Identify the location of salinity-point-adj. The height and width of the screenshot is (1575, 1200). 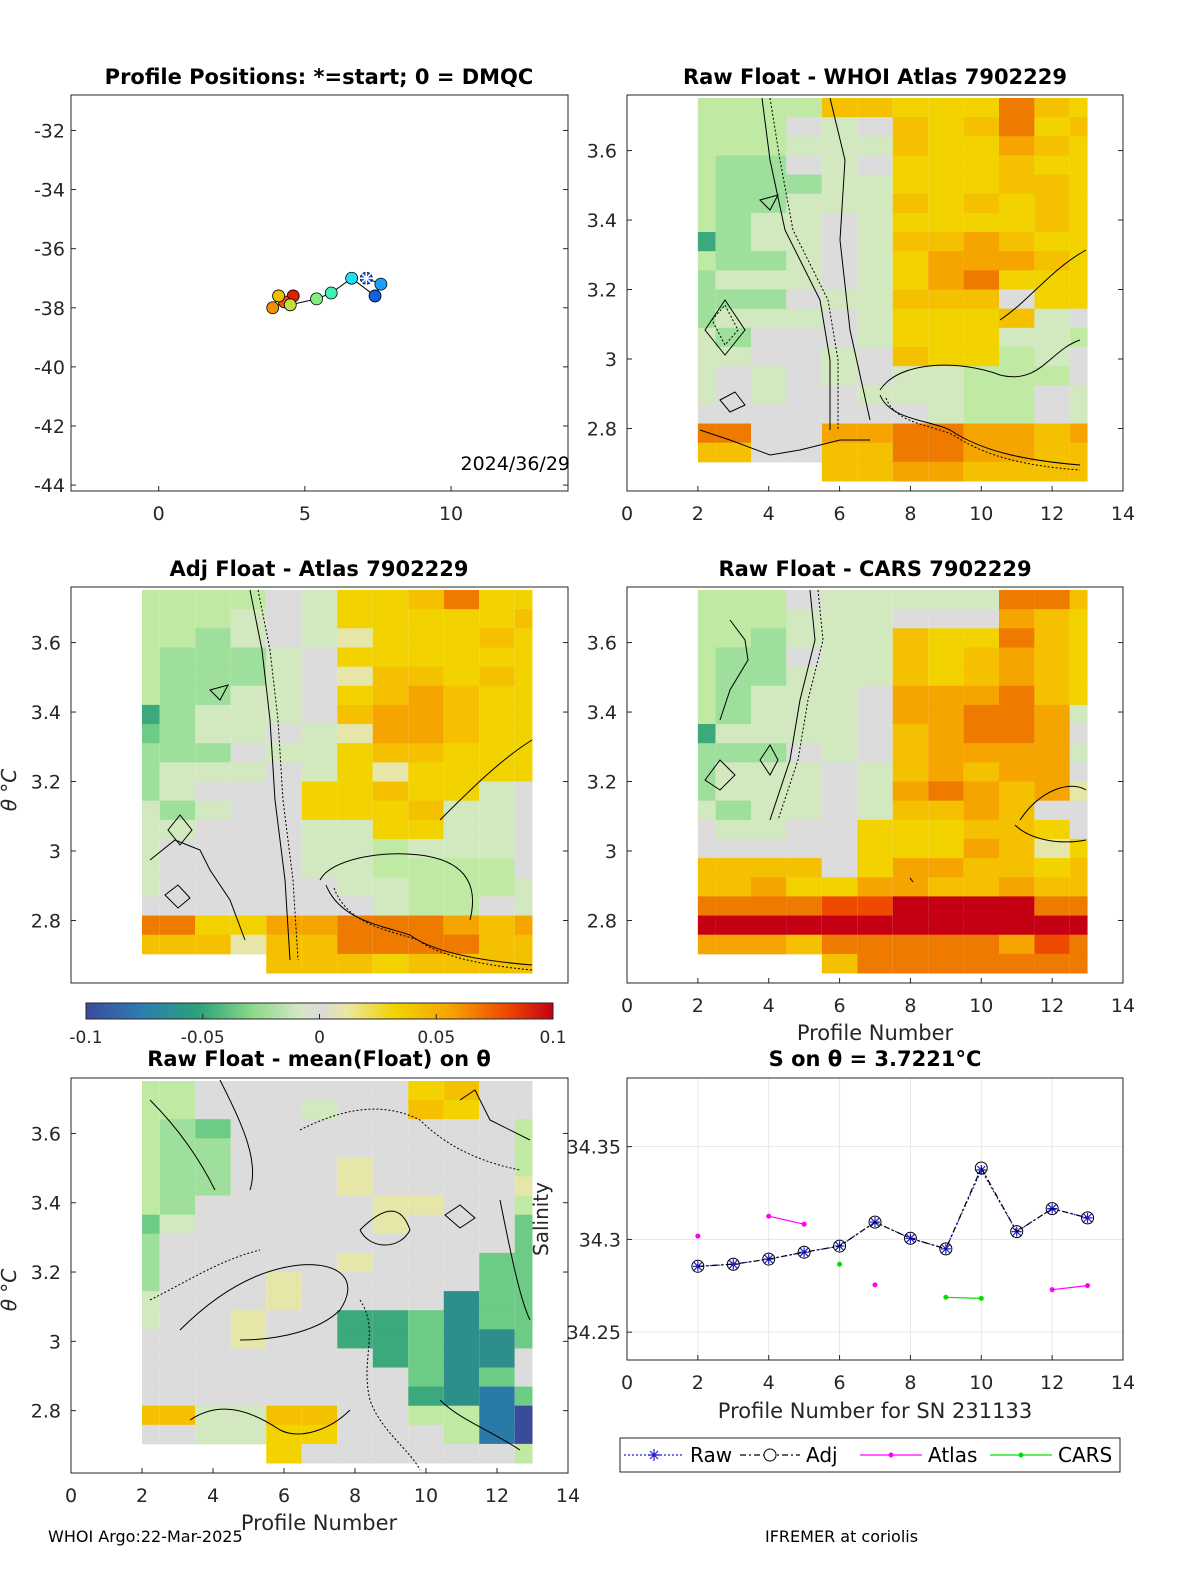
(1088, 1218).